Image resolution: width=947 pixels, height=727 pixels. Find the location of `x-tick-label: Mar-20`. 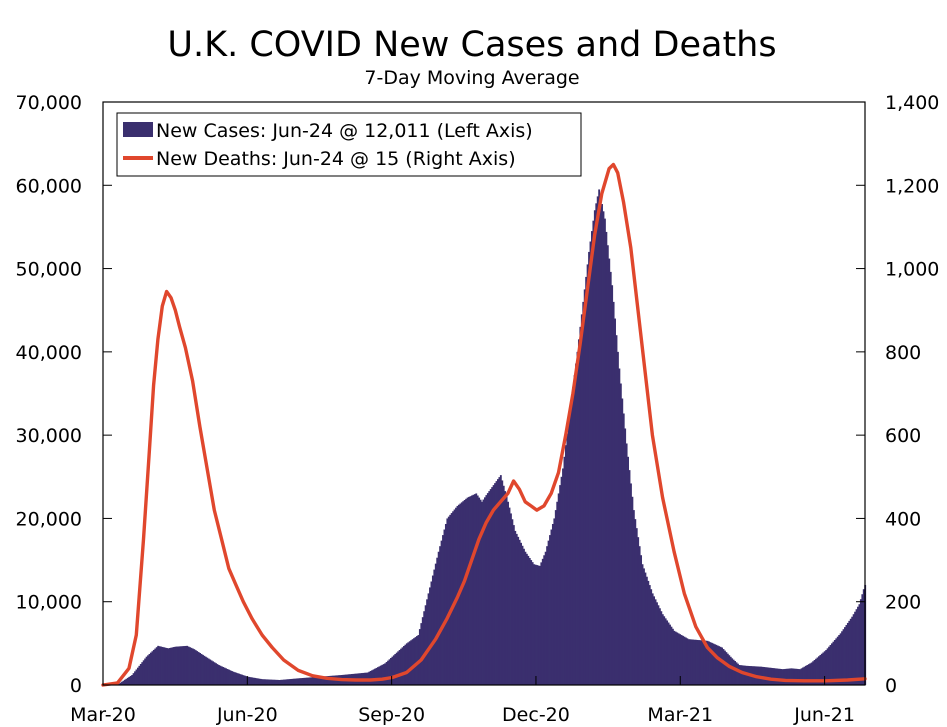

x-tick-label: Mar-20 is located at coordinates (103, 715).